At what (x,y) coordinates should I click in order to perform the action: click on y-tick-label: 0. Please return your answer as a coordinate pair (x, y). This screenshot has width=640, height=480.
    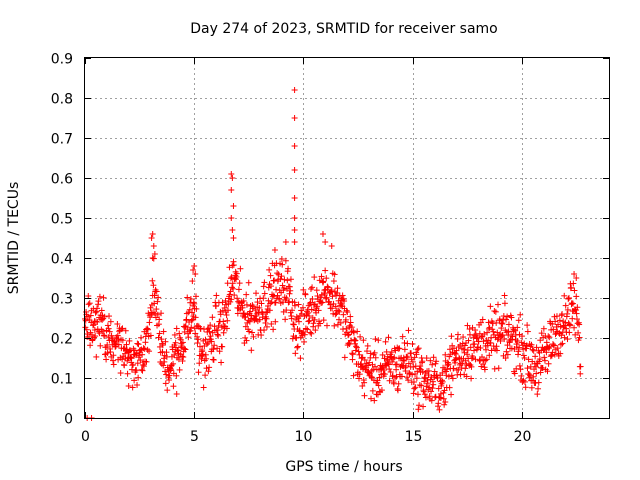
    Looking at the image, I should click on (68, 420).